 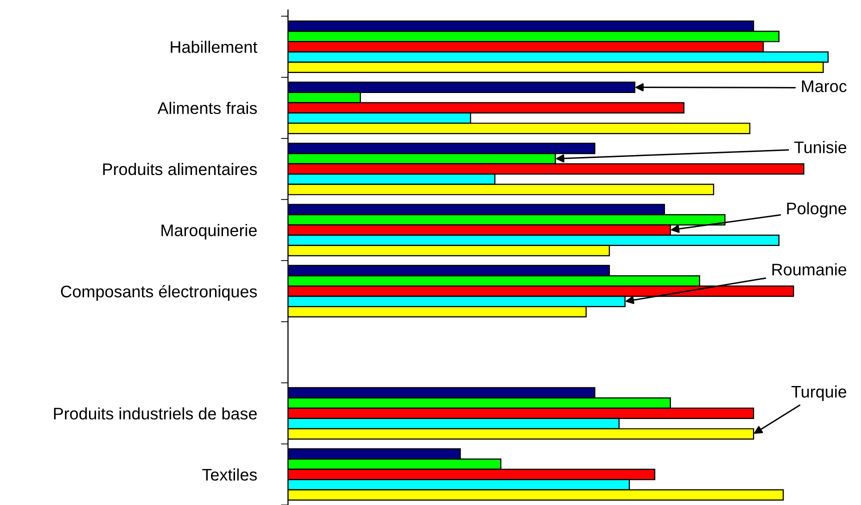 What do you see at coordinates (820, 147) in the screenshot?
I see `text: Tunisie` at bounding box center [820, 147].